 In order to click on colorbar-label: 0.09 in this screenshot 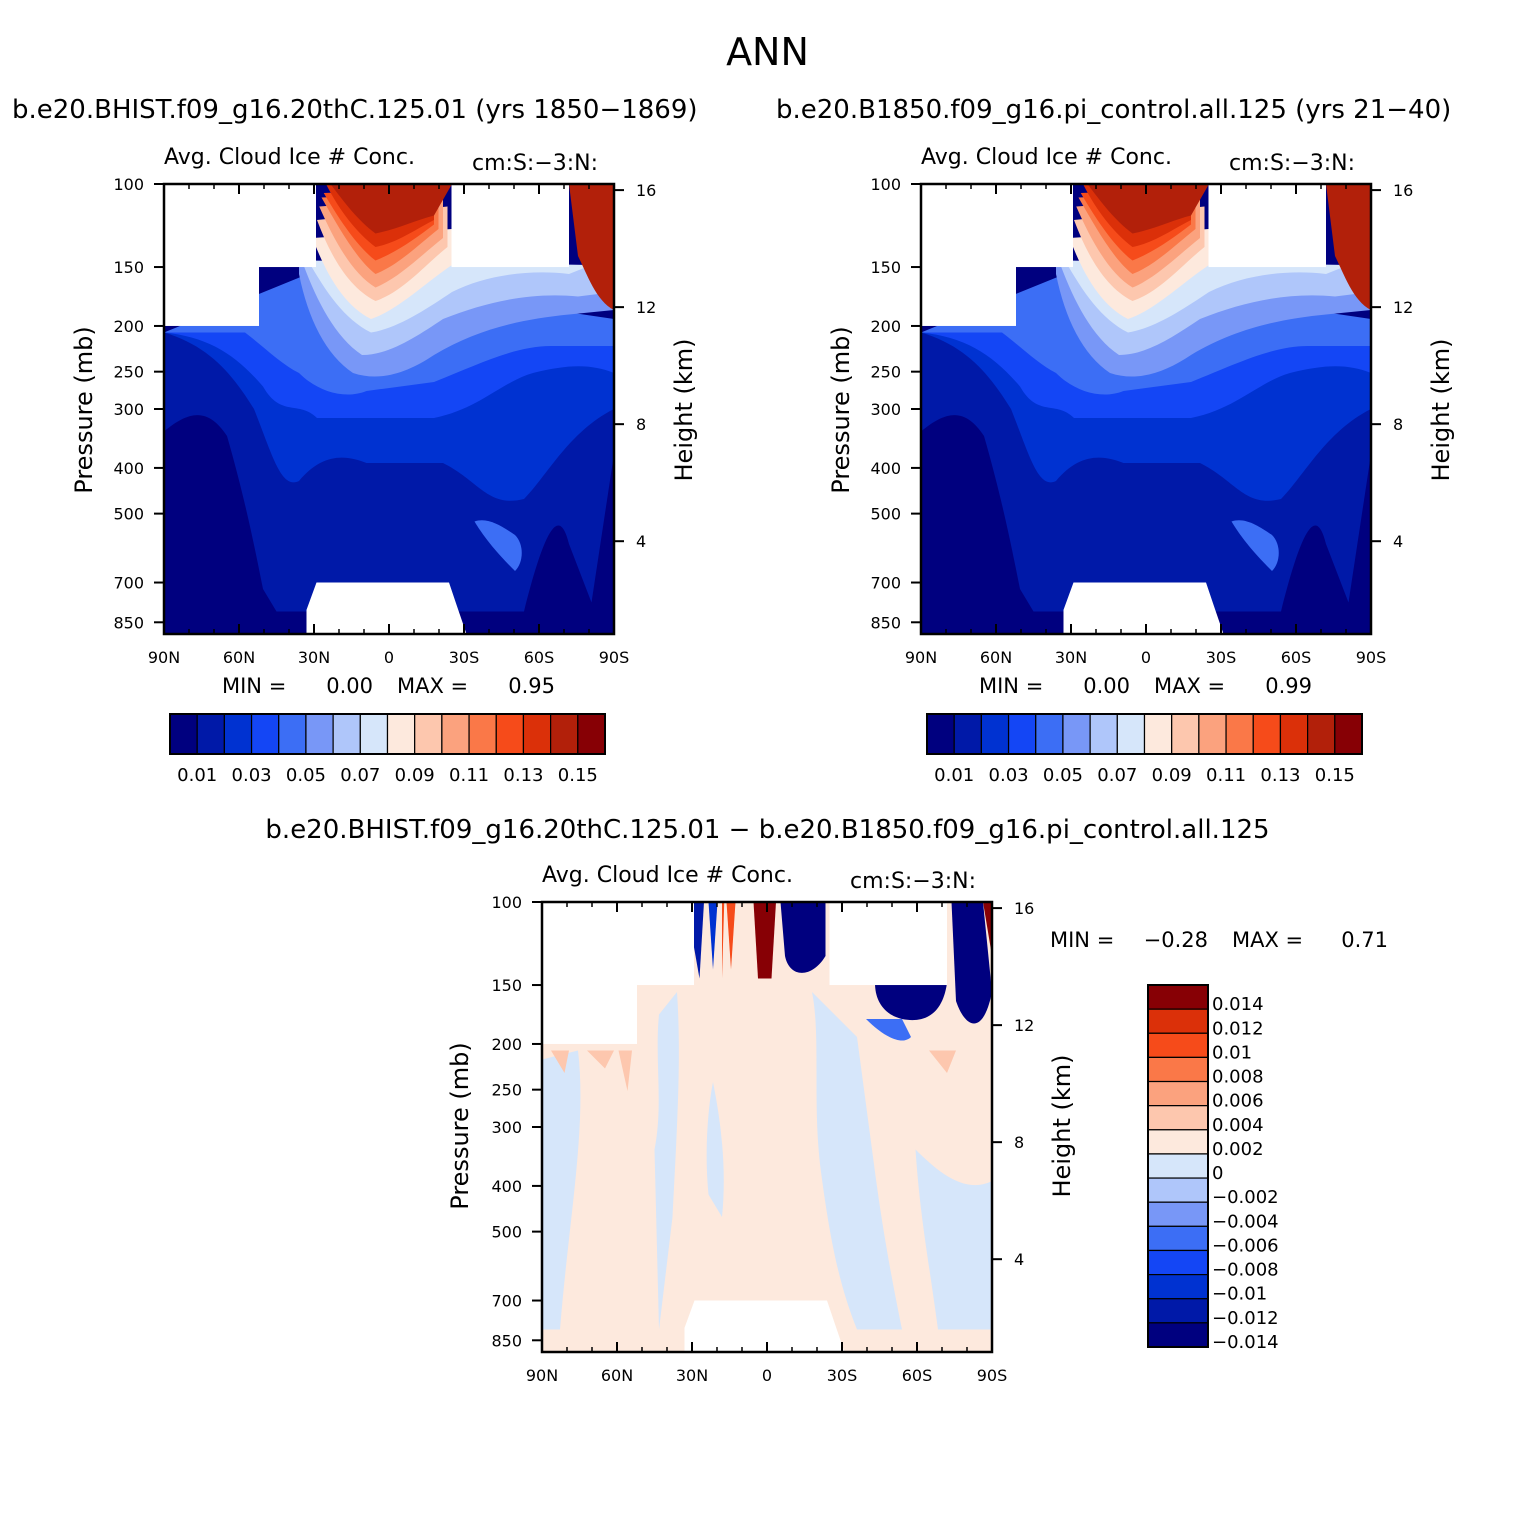, I will do `click(1172, 775)`.